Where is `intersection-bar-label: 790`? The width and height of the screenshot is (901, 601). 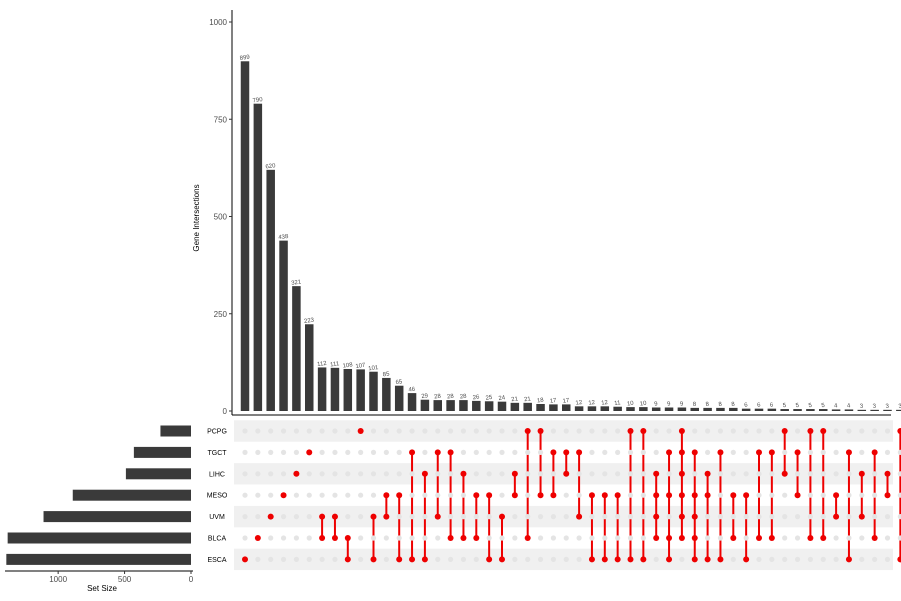
intersection-bar-label: 790 is located at coordinates (257, 100).